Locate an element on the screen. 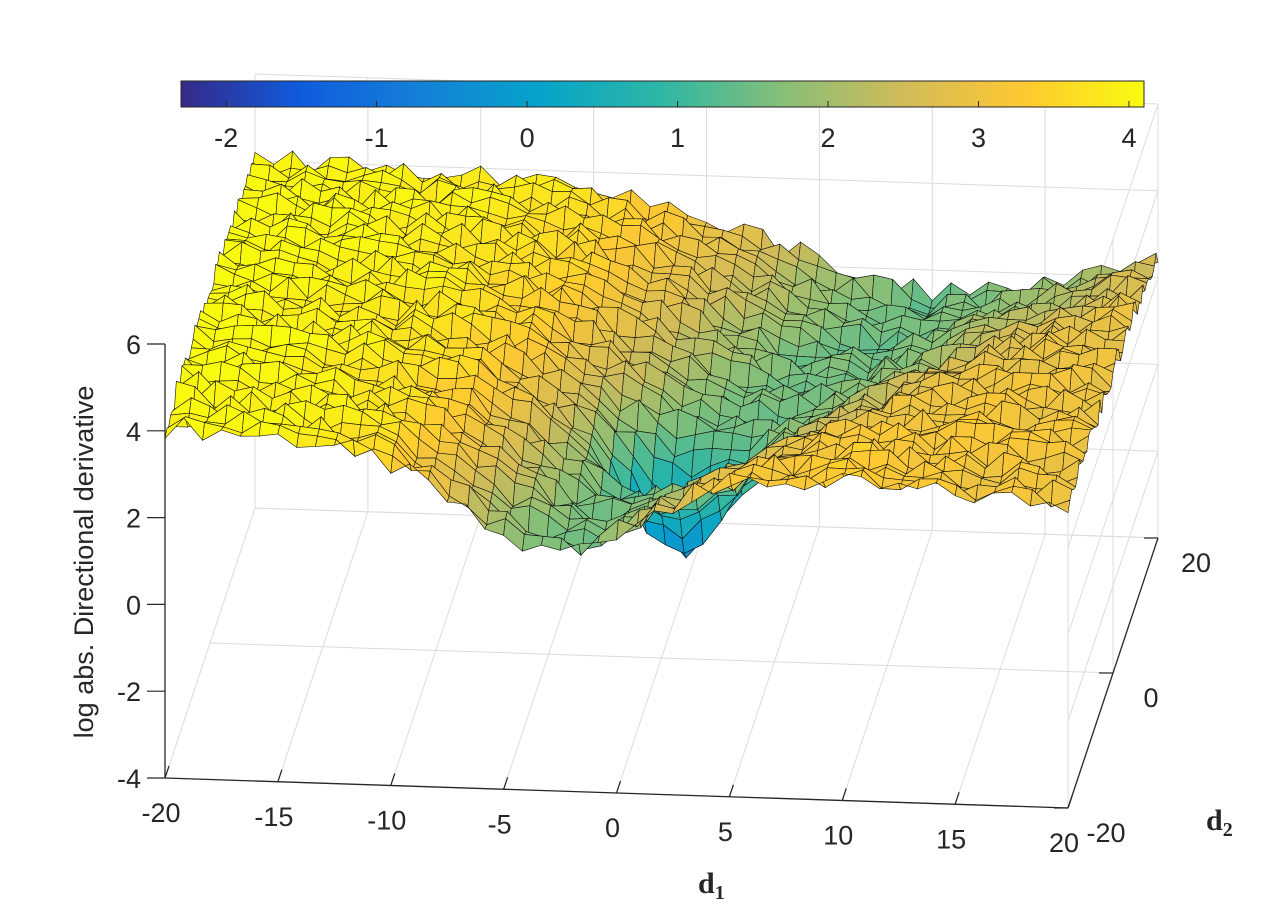  y-tick-label: 0 is located at coordinates (1150, 698).